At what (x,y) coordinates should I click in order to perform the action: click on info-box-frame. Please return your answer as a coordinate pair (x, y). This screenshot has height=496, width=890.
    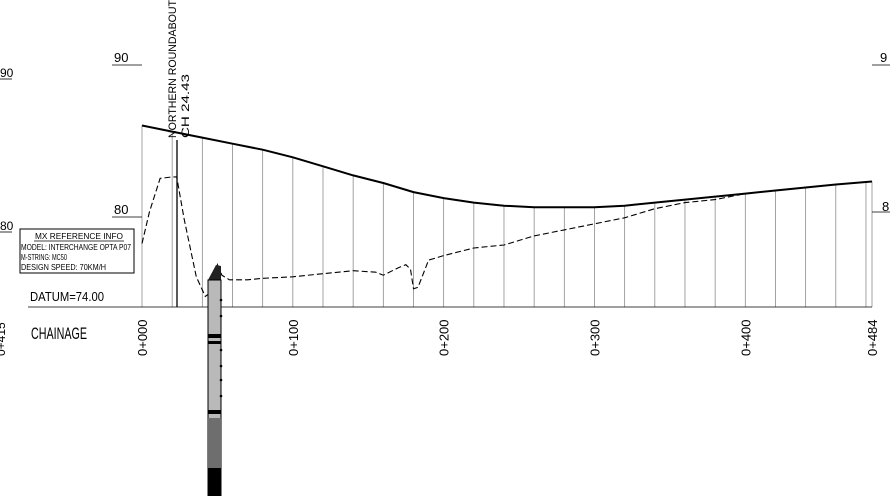
    Looking at the image, I should click on (77, 251).